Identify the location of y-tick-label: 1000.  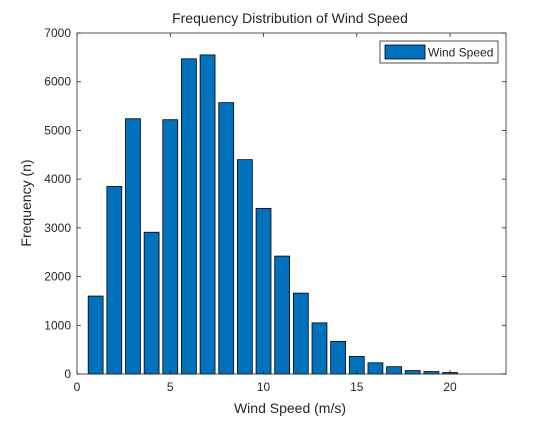
(57, 325).